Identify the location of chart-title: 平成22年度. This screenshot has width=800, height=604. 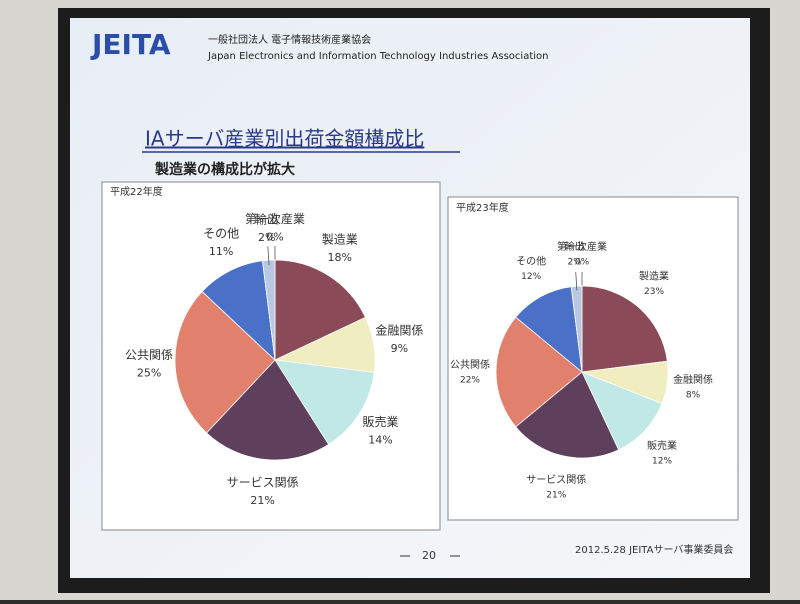
(136, 191).